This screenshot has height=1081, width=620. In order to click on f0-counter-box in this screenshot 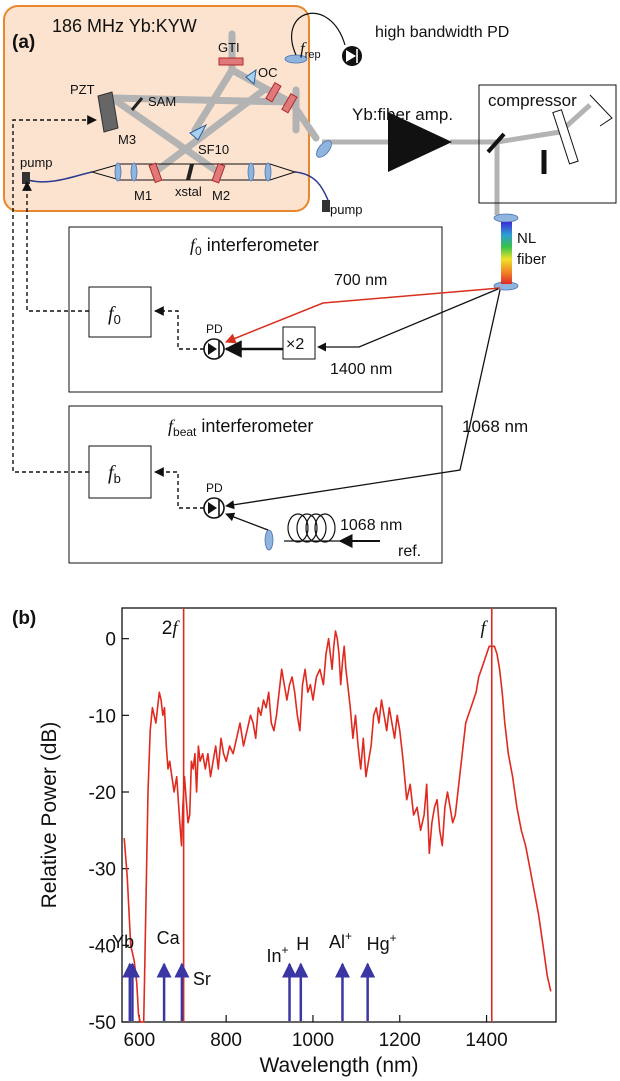, I will do `click(120, 312)`.